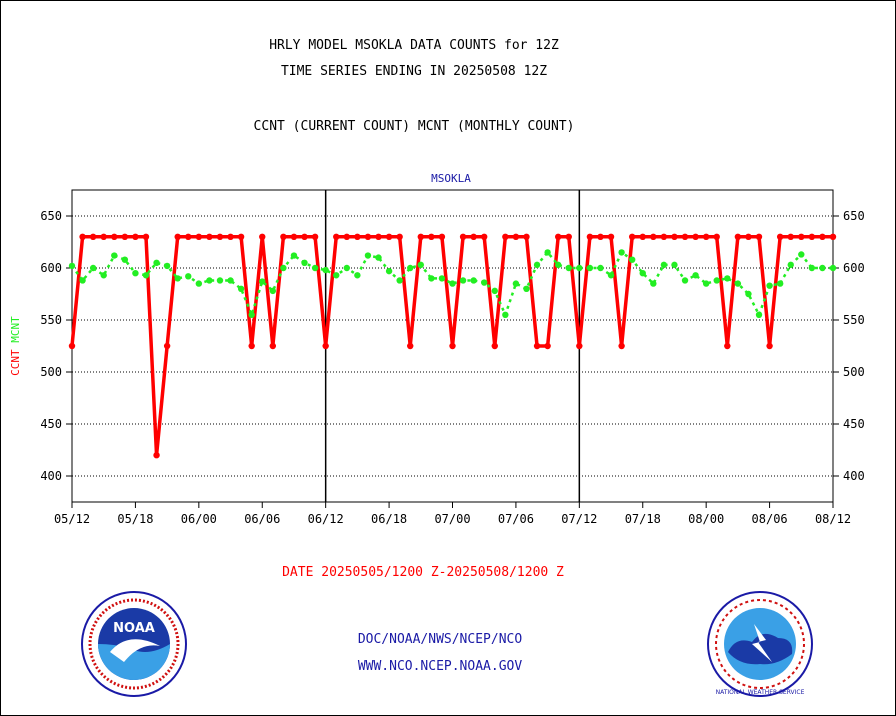 This screenshot has height=716, width=896. I want to click on y-tick-label-right: 500, so click(854, 372).